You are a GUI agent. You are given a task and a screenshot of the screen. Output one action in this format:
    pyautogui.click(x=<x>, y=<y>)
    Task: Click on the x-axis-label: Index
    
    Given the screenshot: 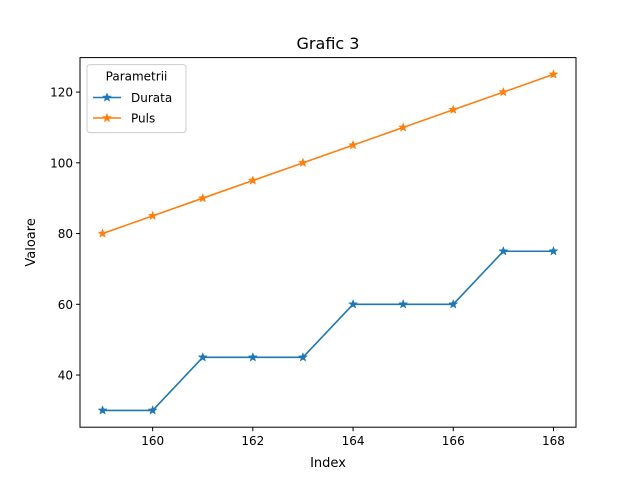 What is the action you would take?
    pyautogui.click(x=328, y=463)
    